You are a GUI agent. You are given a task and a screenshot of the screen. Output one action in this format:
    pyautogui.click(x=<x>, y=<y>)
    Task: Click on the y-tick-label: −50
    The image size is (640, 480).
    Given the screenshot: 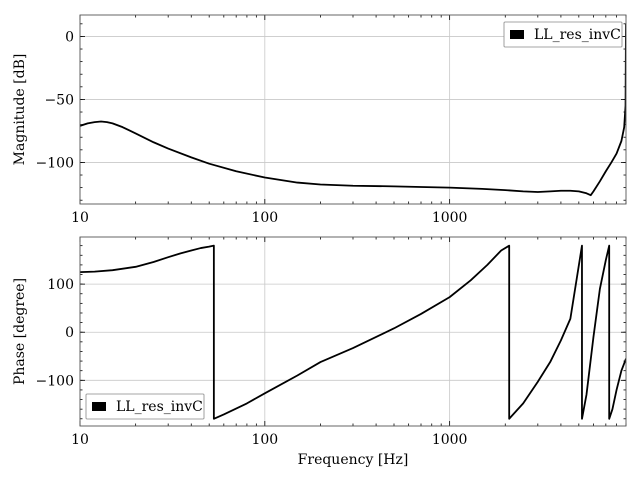 What is the action you would take?
    pyautogui.click(x=59, y=100)
    